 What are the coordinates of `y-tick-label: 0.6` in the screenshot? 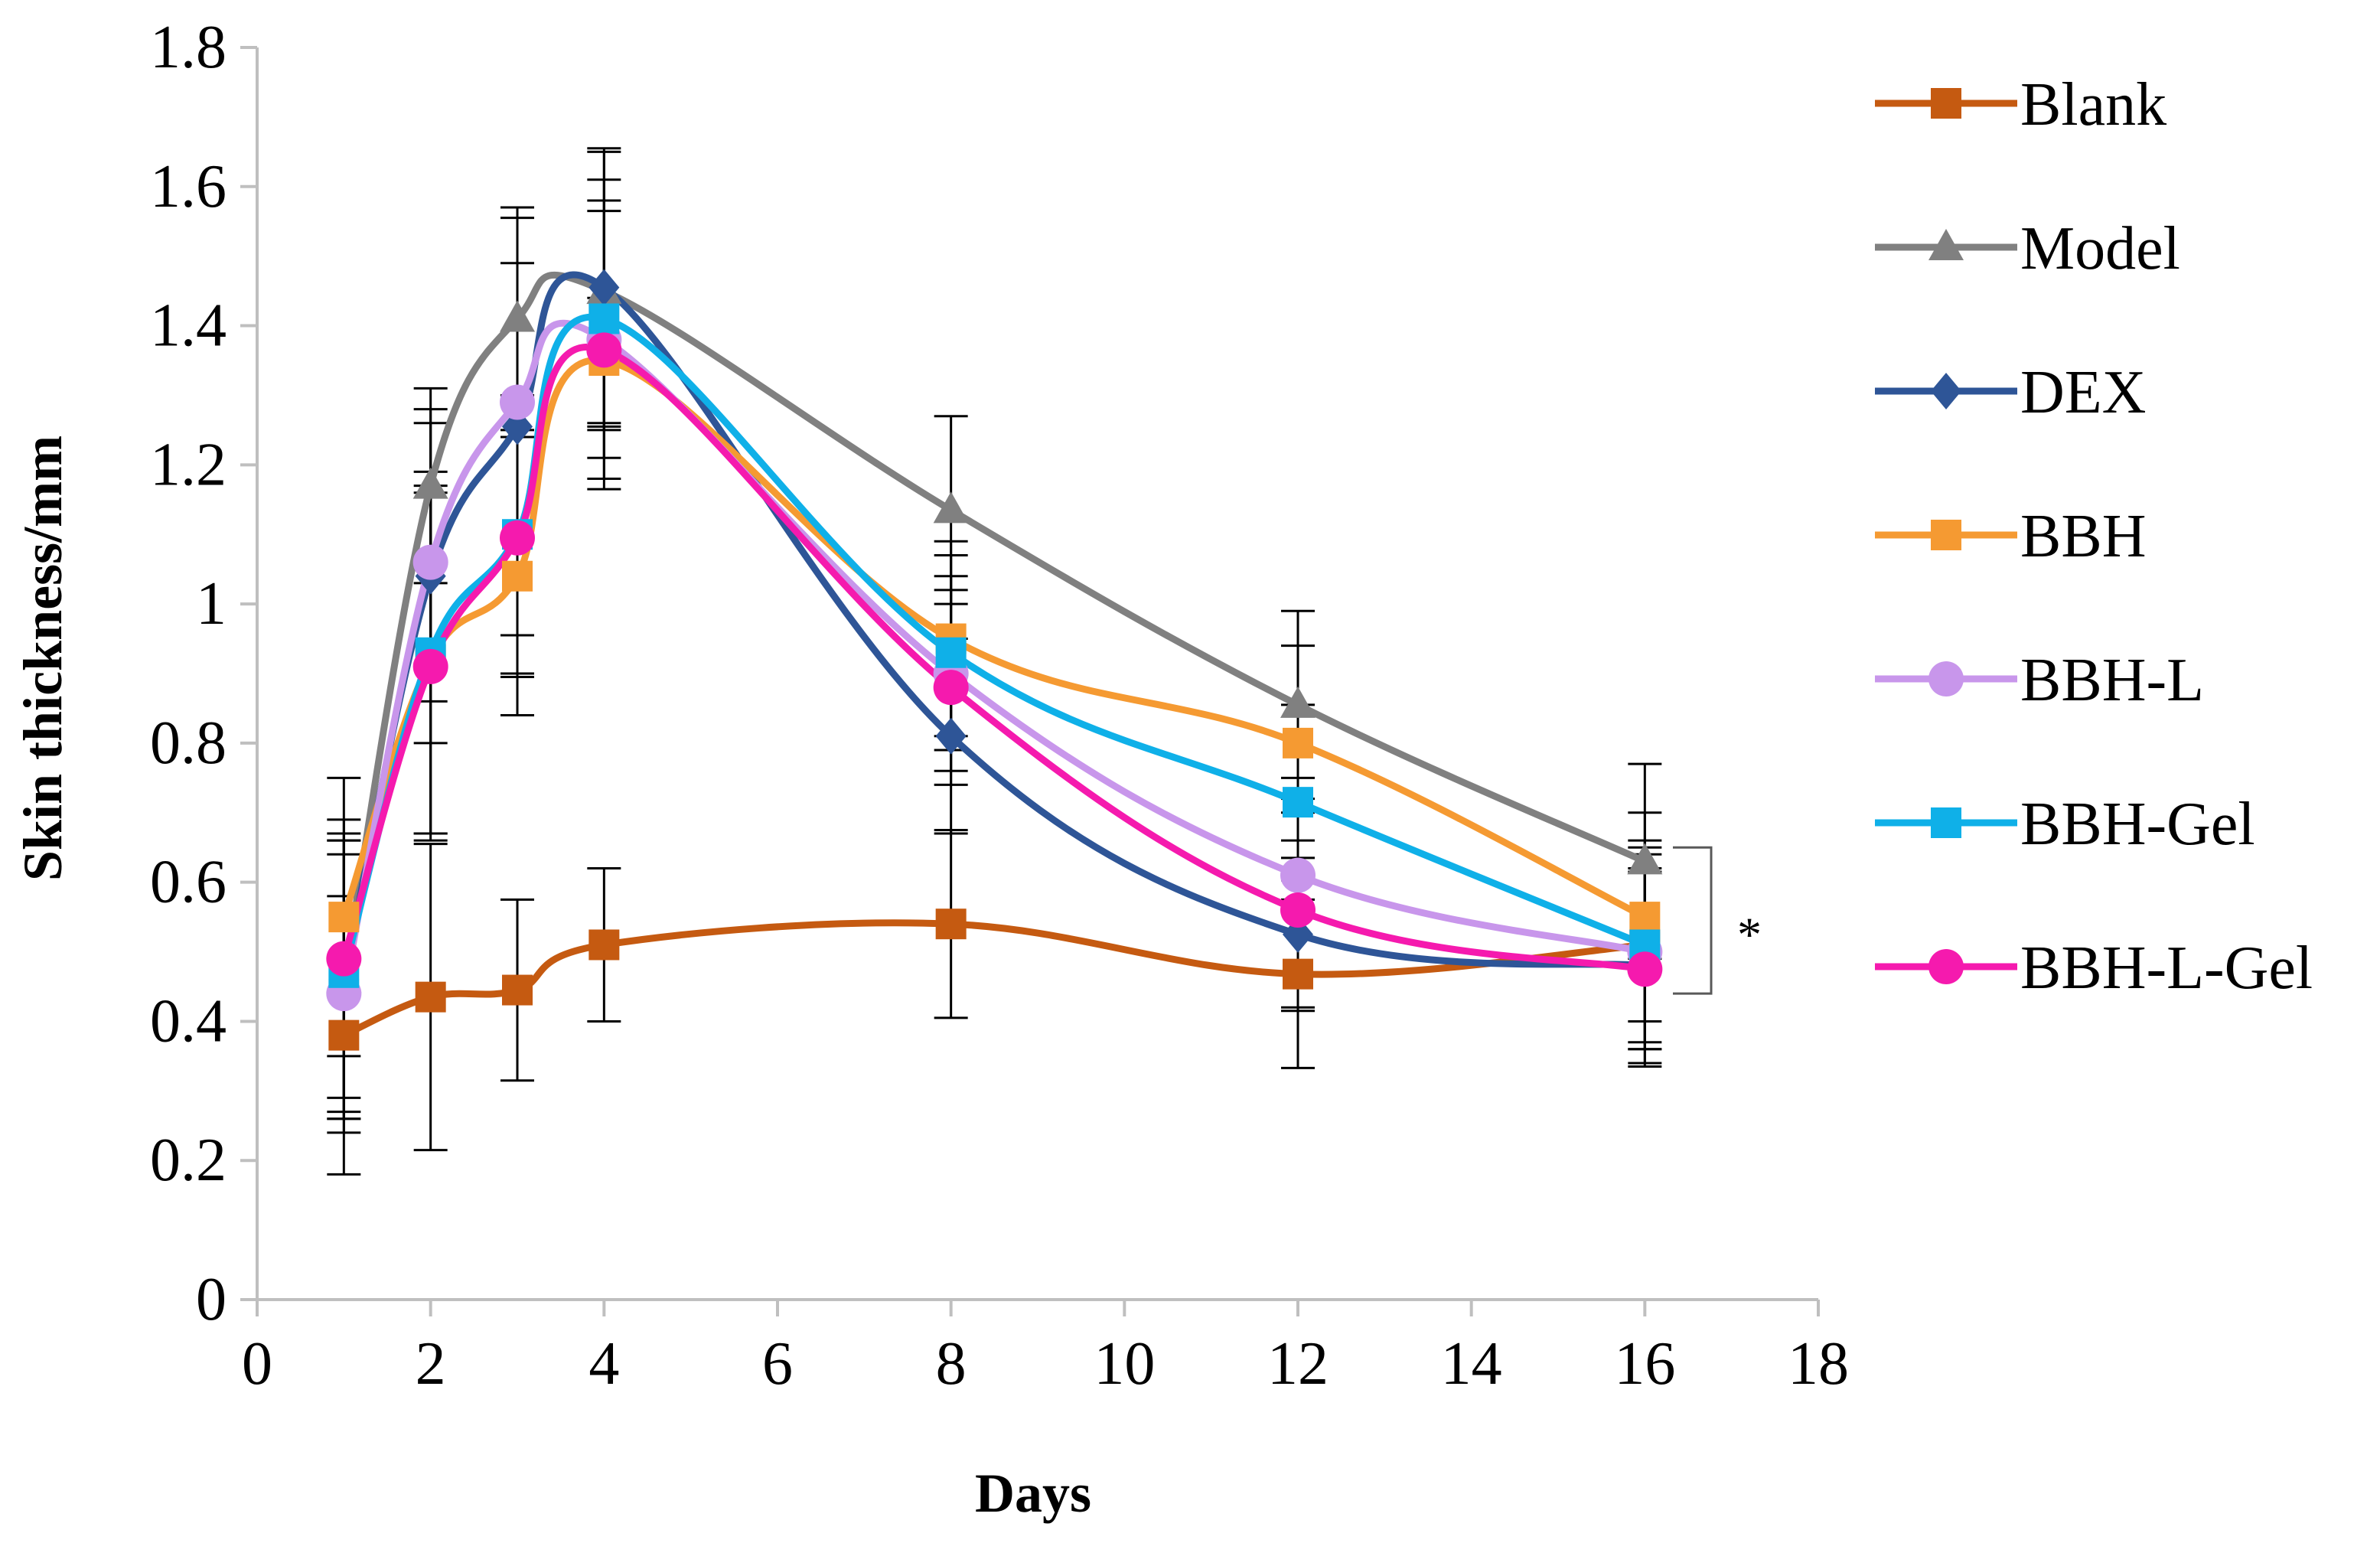 It's located at (188, 882).